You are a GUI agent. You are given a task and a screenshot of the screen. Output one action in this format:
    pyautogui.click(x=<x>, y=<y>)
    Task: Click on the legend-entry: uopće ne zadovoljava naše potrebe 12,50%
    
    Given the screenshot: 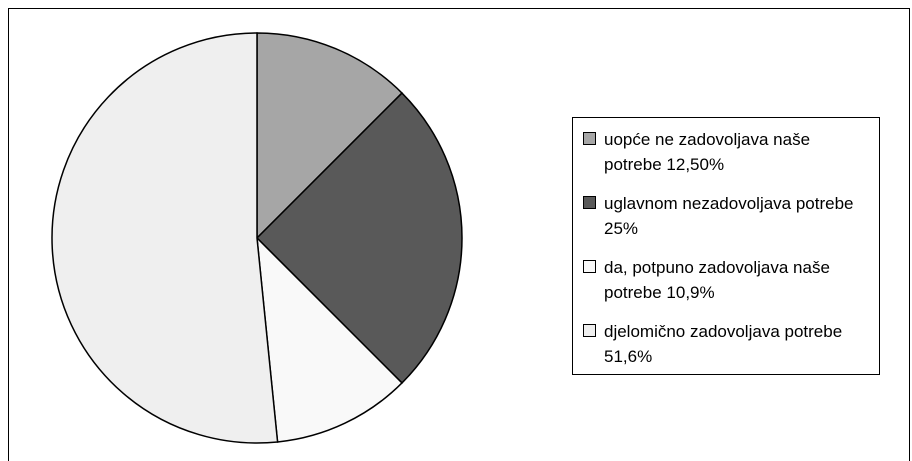 What is the action you would take?
    pyautogui.click(x=727, y=152)
    